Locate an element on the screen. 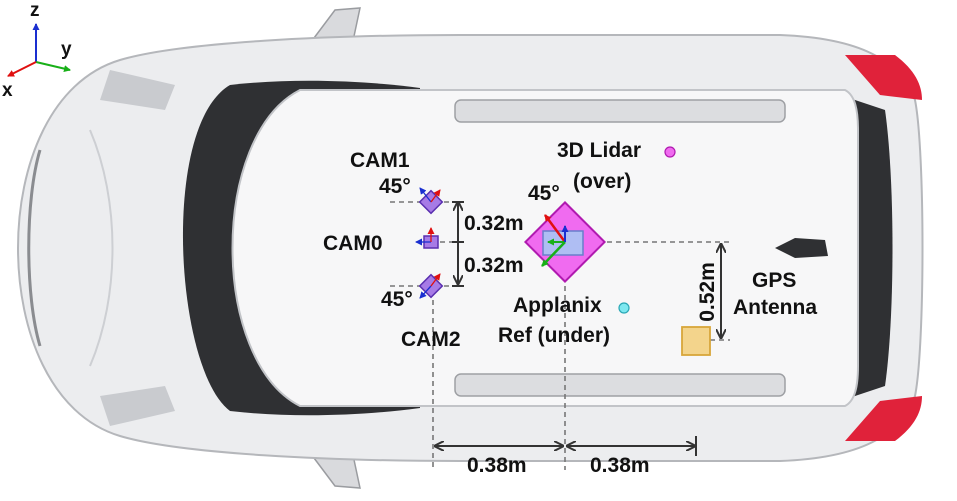  cam-spacing-top-label: 0.32m is located at coordinates (494, 223).